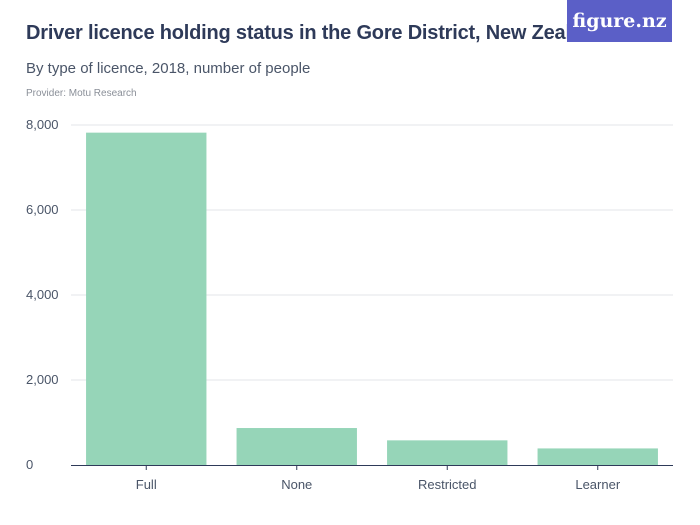  I want to click on x-tick-label: None, so click(296, 484).